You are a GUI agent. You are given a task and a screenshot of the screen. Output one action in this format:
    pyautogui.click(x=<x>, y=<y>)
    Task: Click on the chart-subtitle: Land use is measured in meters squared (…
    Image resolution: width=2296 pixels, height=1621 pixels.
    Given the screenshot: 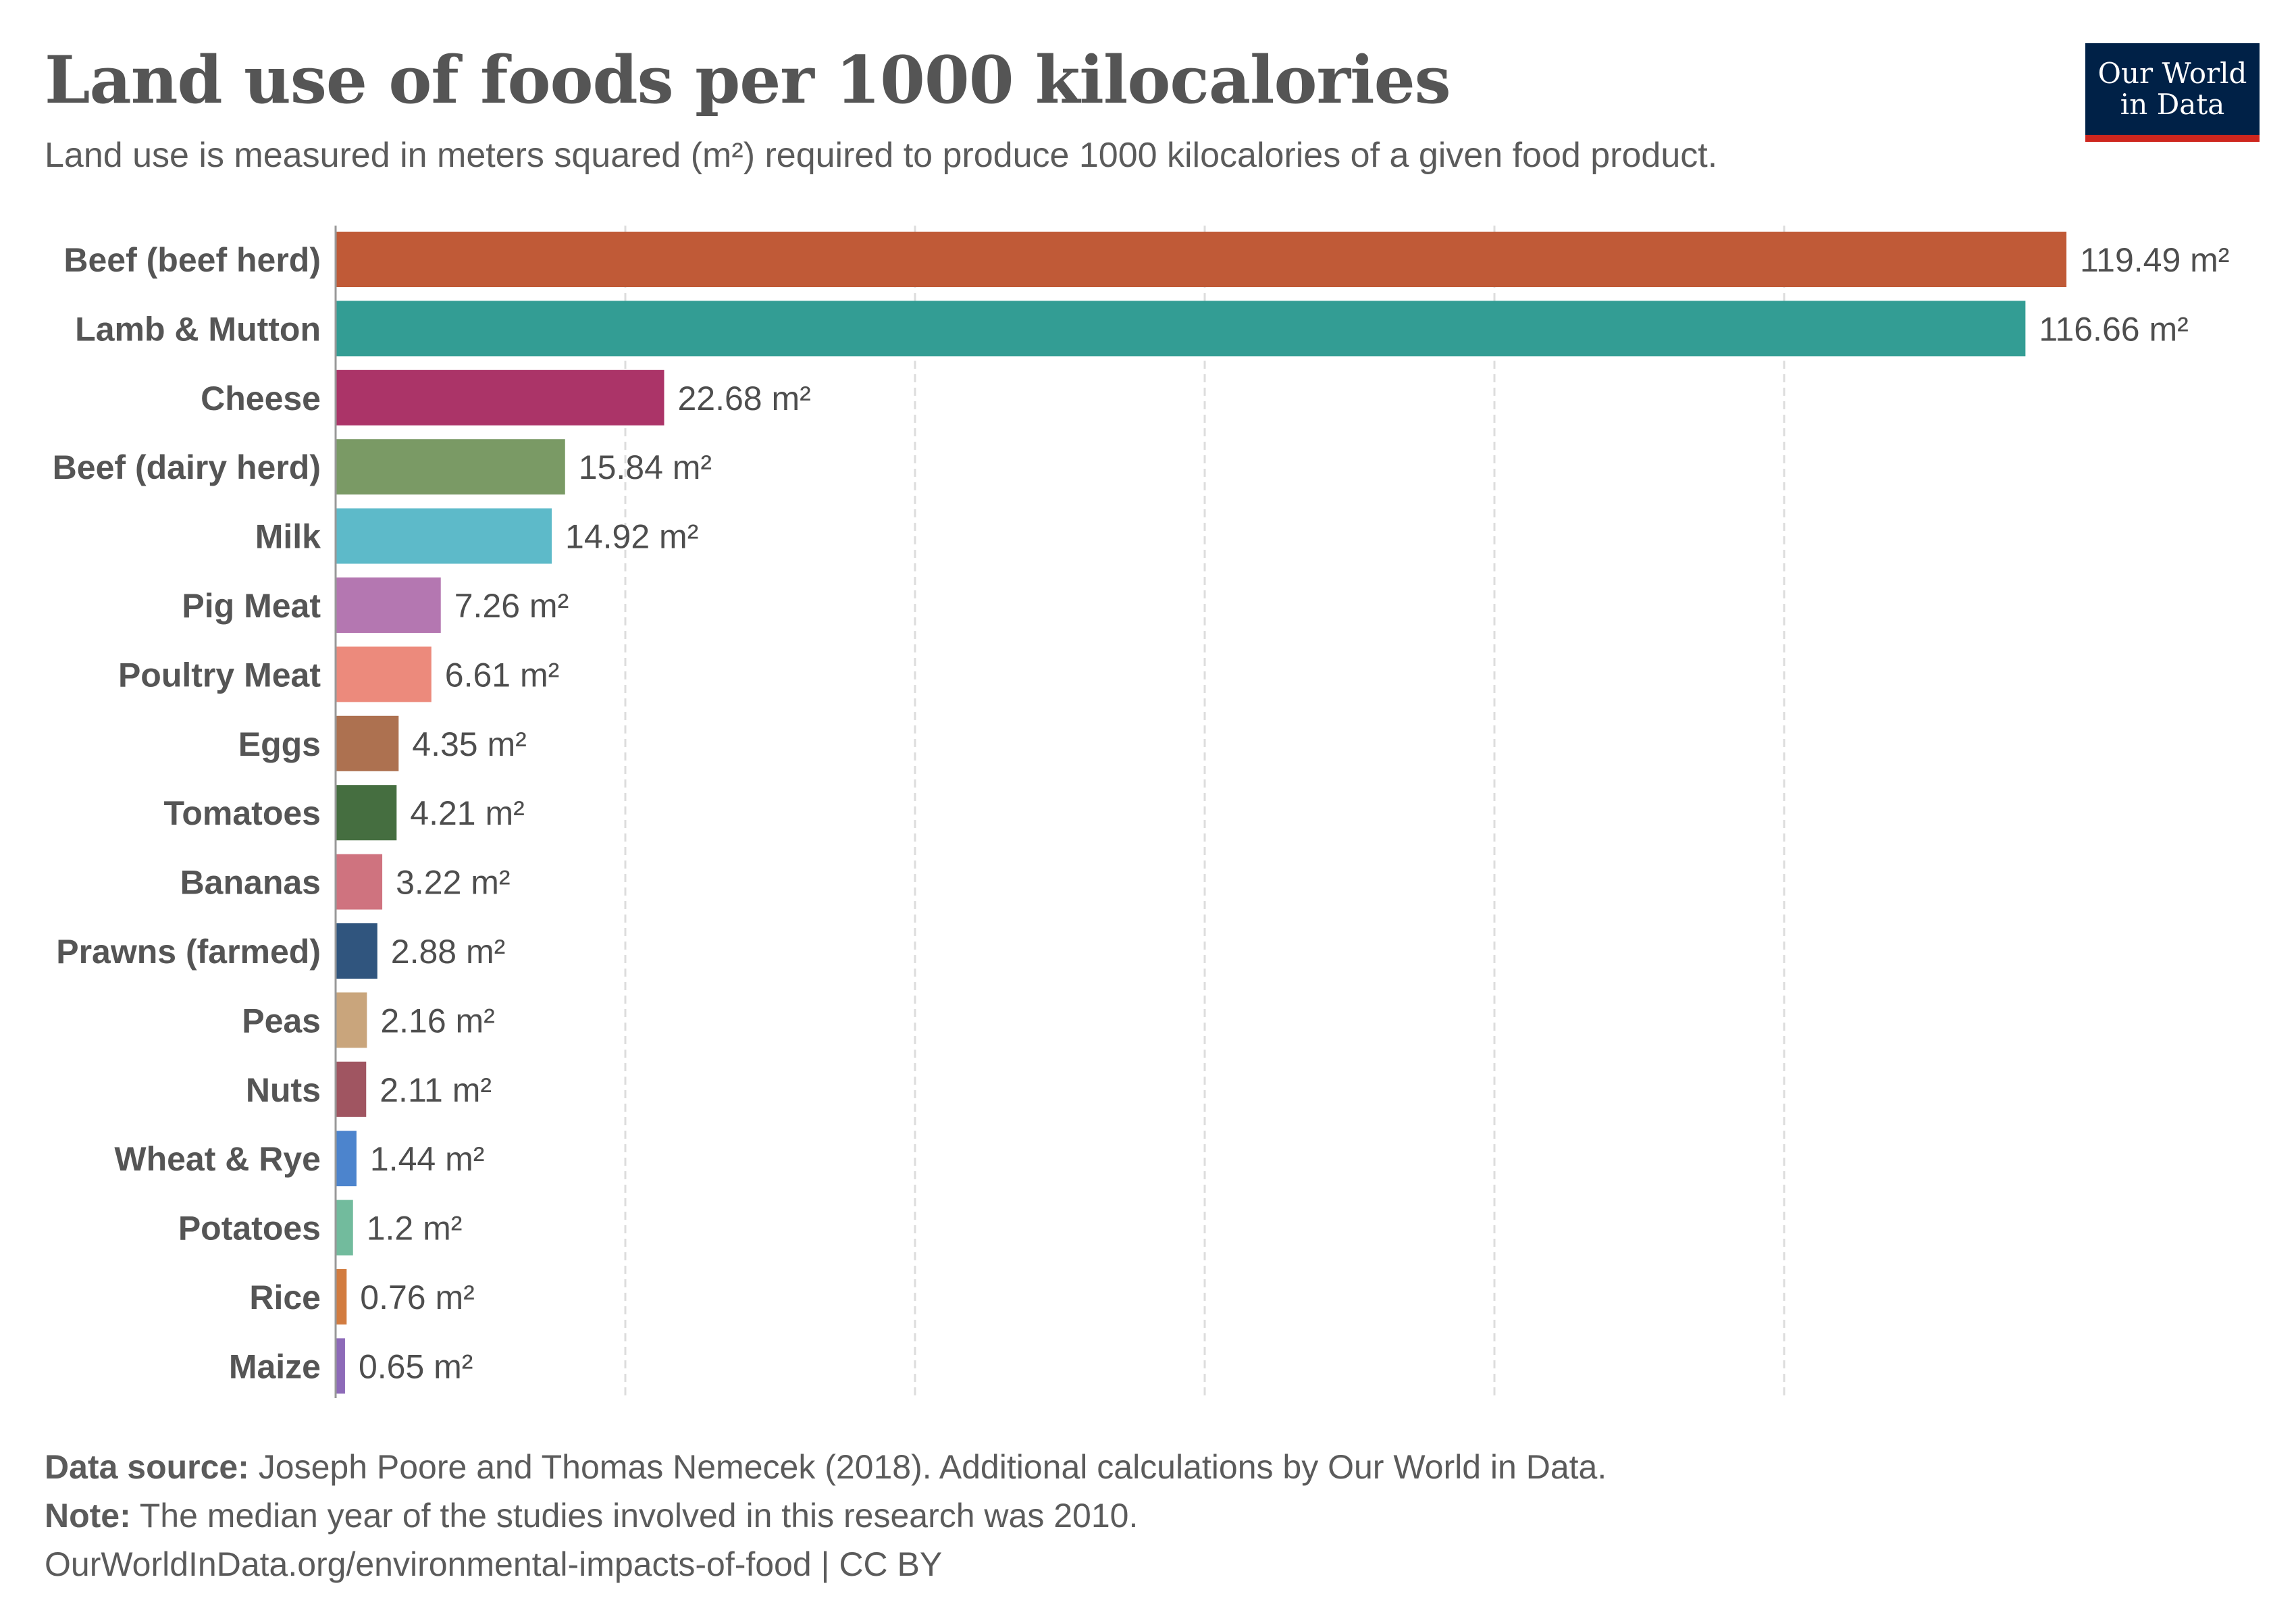 What is the action you would take?
    pyautogui.click(x=881, y=155)
    